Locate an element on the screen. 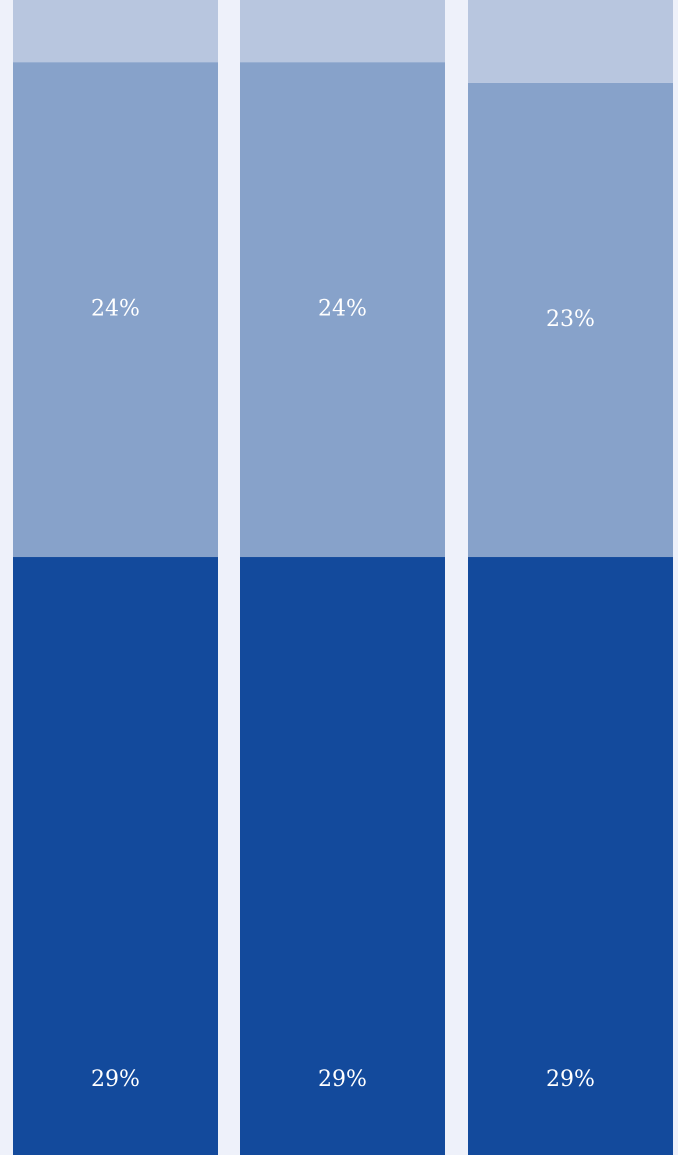 Image resolution: width=678 pixels, height=1155 pixels. bar-segment-series3-bar1 is located at coordinates (115, 31).